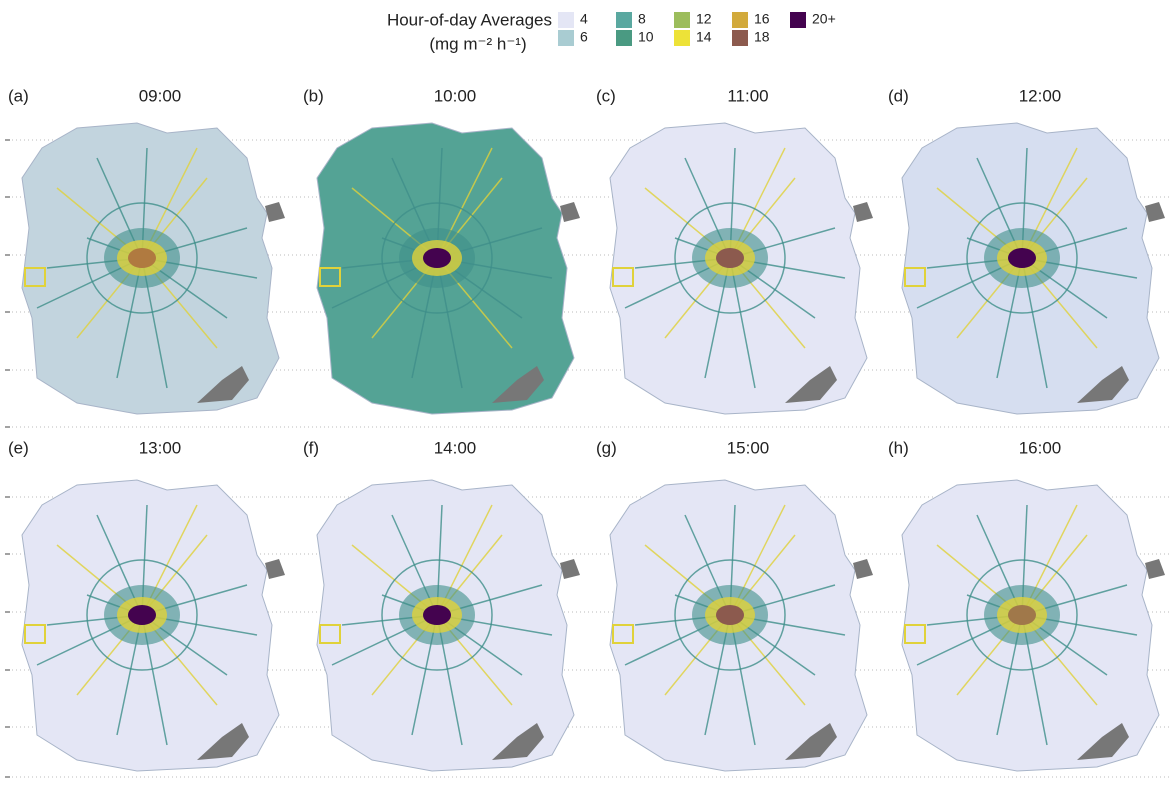  I want to click on panel-label: (h), so click(898, 447).